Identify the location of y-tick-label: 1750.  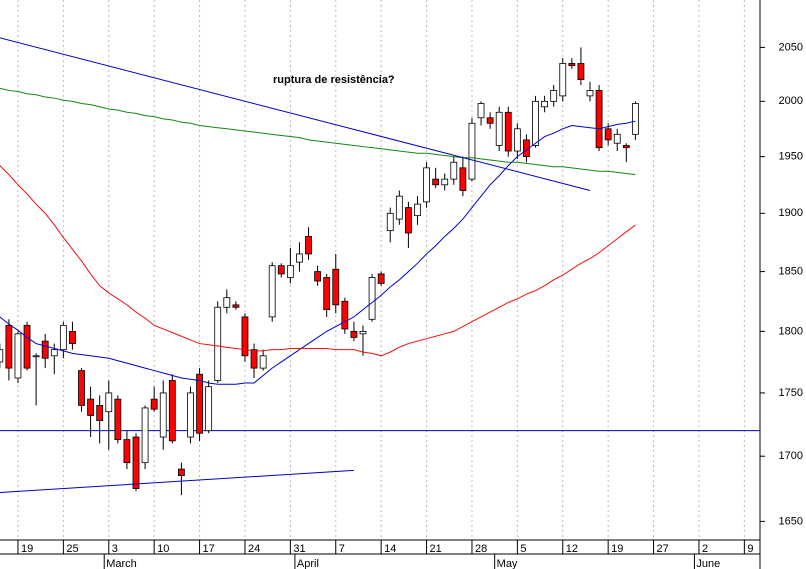
(791, 393).